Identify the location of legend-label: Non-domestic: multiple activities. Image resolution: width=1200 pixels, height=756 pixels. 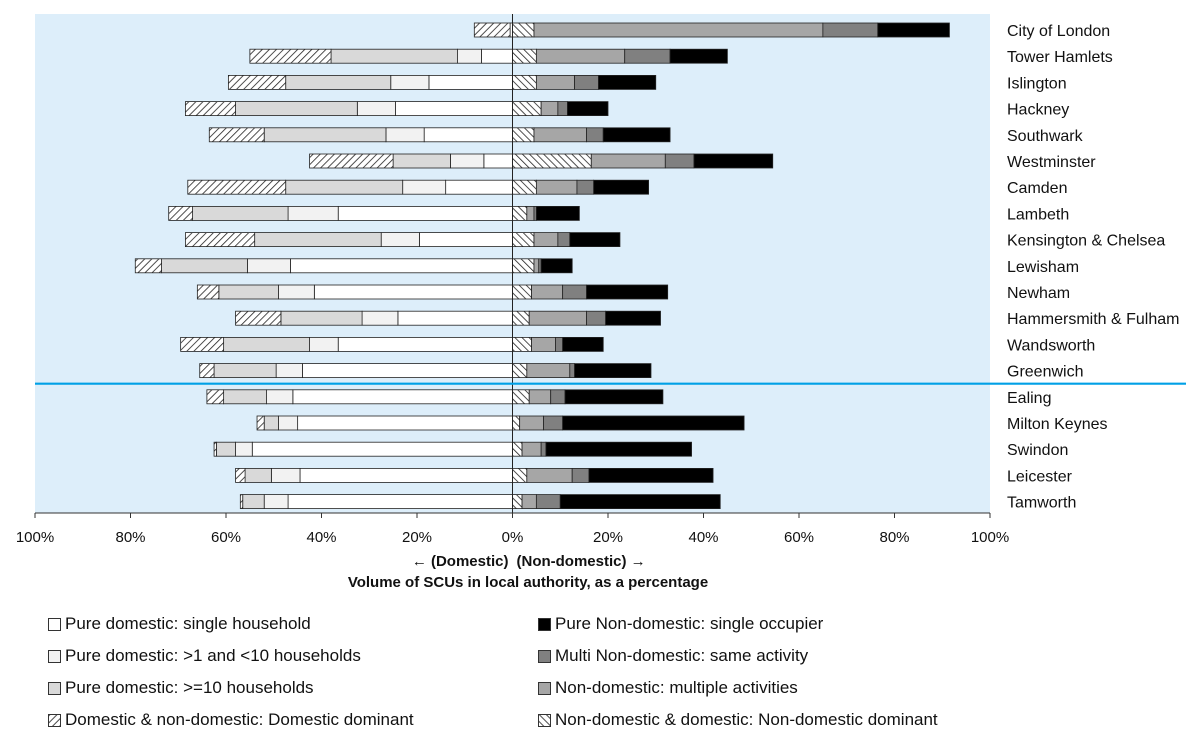
(676, 687).